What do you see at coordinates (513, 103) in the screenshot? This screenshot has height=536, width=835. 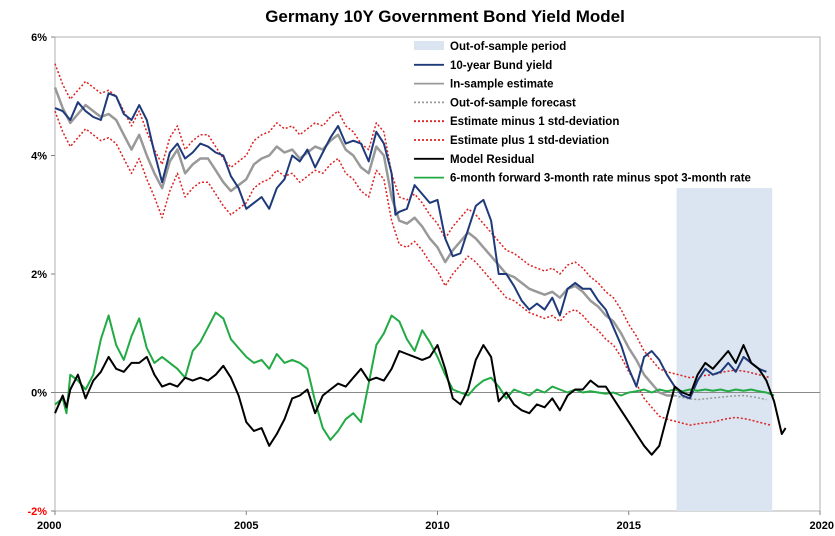 I see `legend-label-out-of-sample-forecast: Out-of-sample forecast` at bounding box center [513, 103].